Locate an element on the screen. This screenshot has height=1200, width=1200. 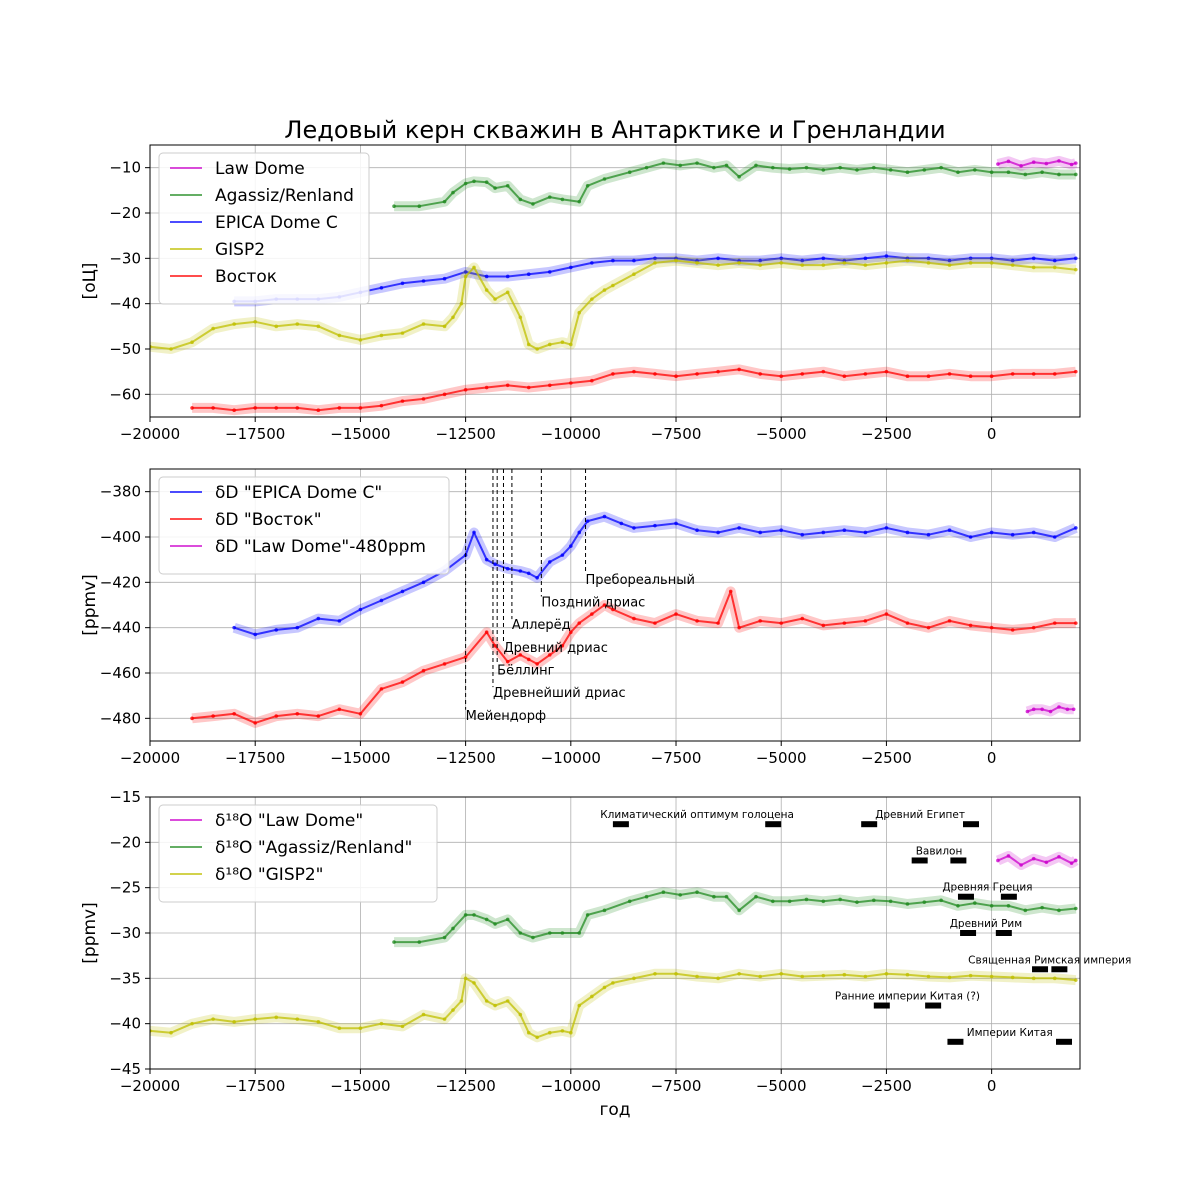
period-label: Климатический оптимум голоцена is located at coordinates (697, 815).